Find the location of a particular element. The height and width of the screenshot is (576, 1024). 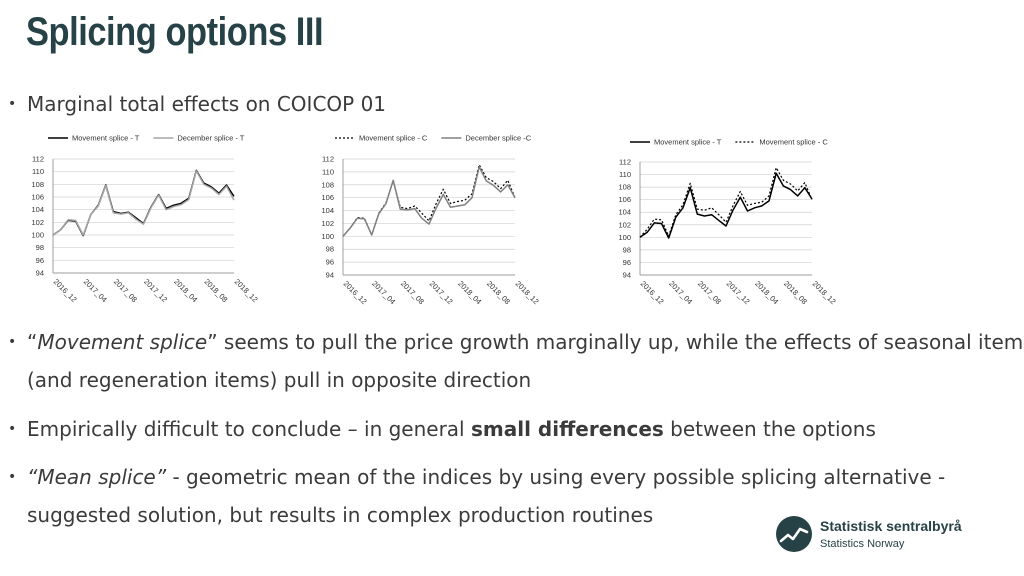

ssb-logo: Statistisk sentralbyrå Statistics Norway is located at coordinates (886, 538).